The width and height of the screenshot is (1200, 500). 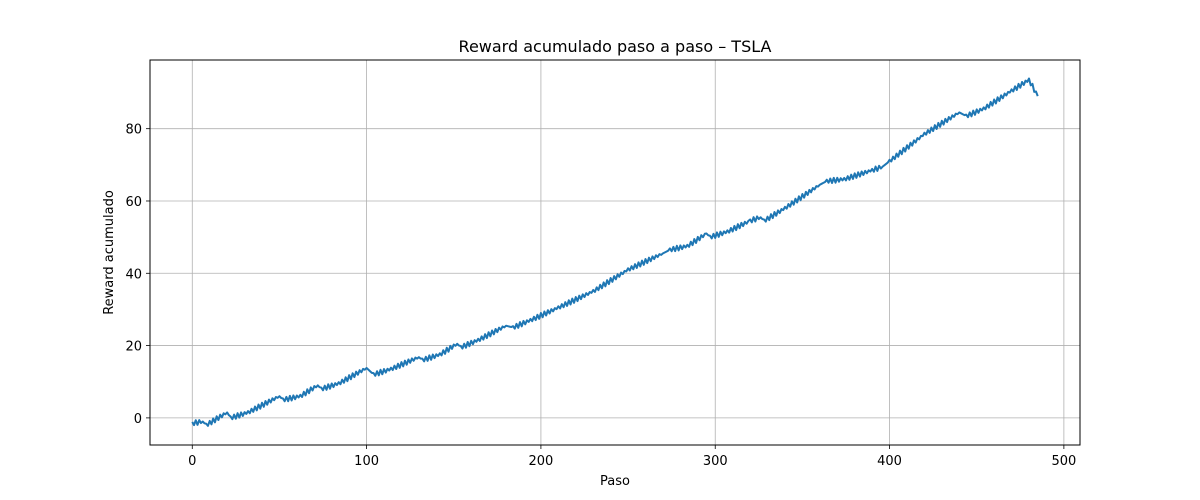 I want to click on x-tick-label: 100, so click(x=366, y=461).